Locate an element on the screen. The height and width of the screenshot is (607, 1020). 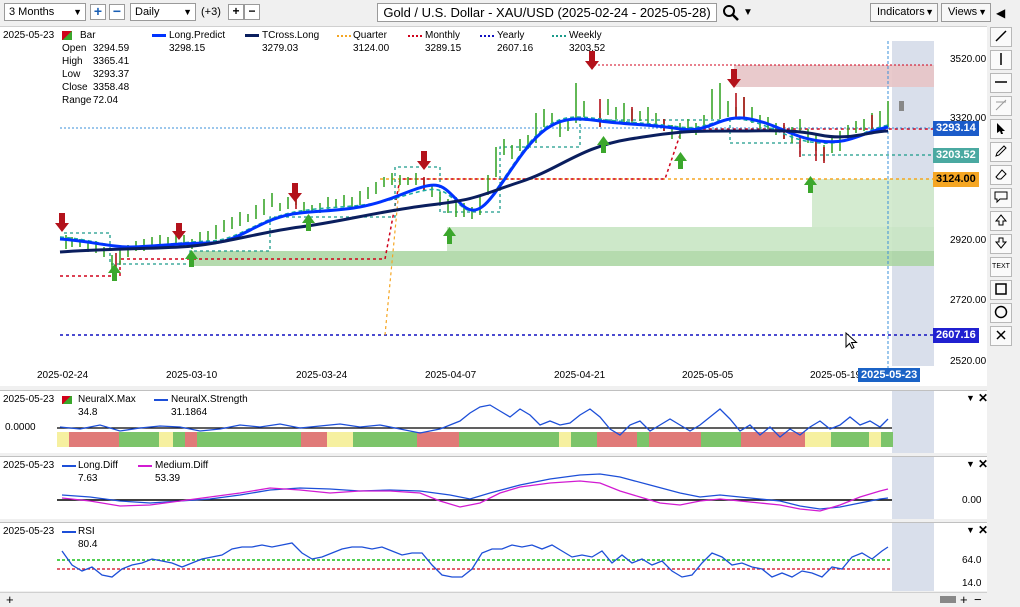
fib-tool-icon is located at coordinates (1001, 106).